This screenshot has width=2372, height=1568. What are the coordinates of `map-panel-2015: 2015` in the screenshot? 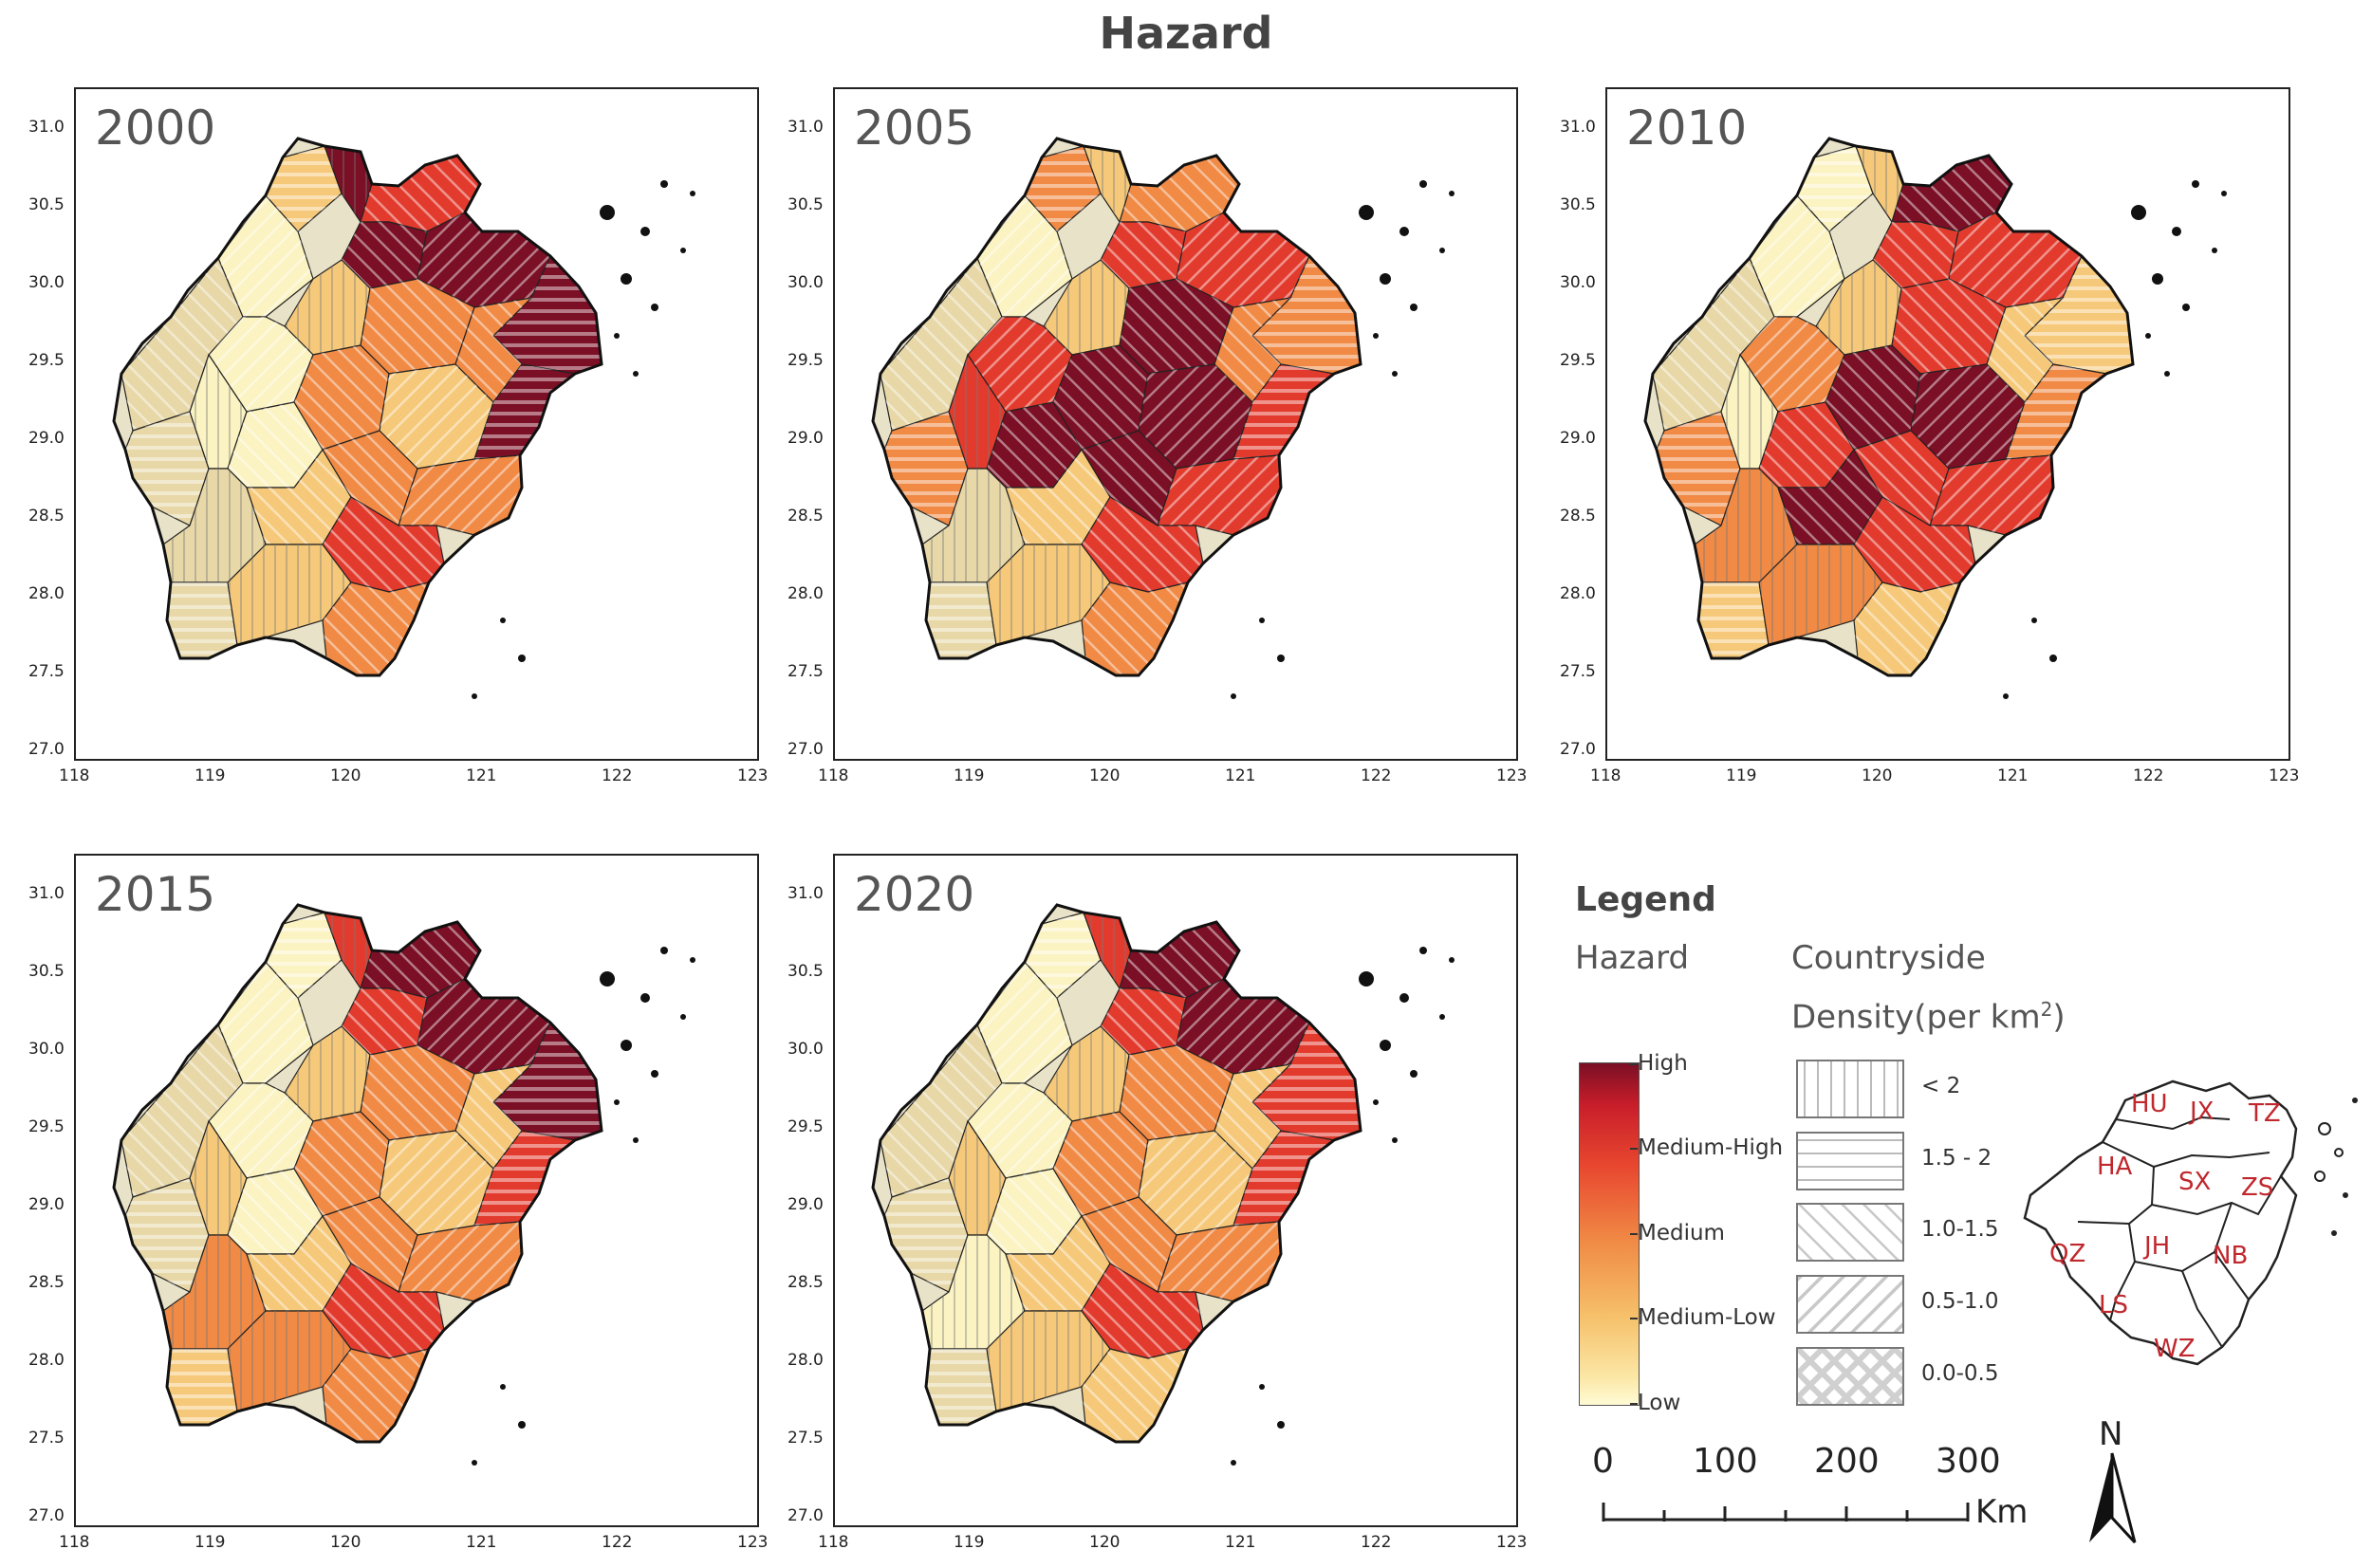 It's located at (416, 1191).